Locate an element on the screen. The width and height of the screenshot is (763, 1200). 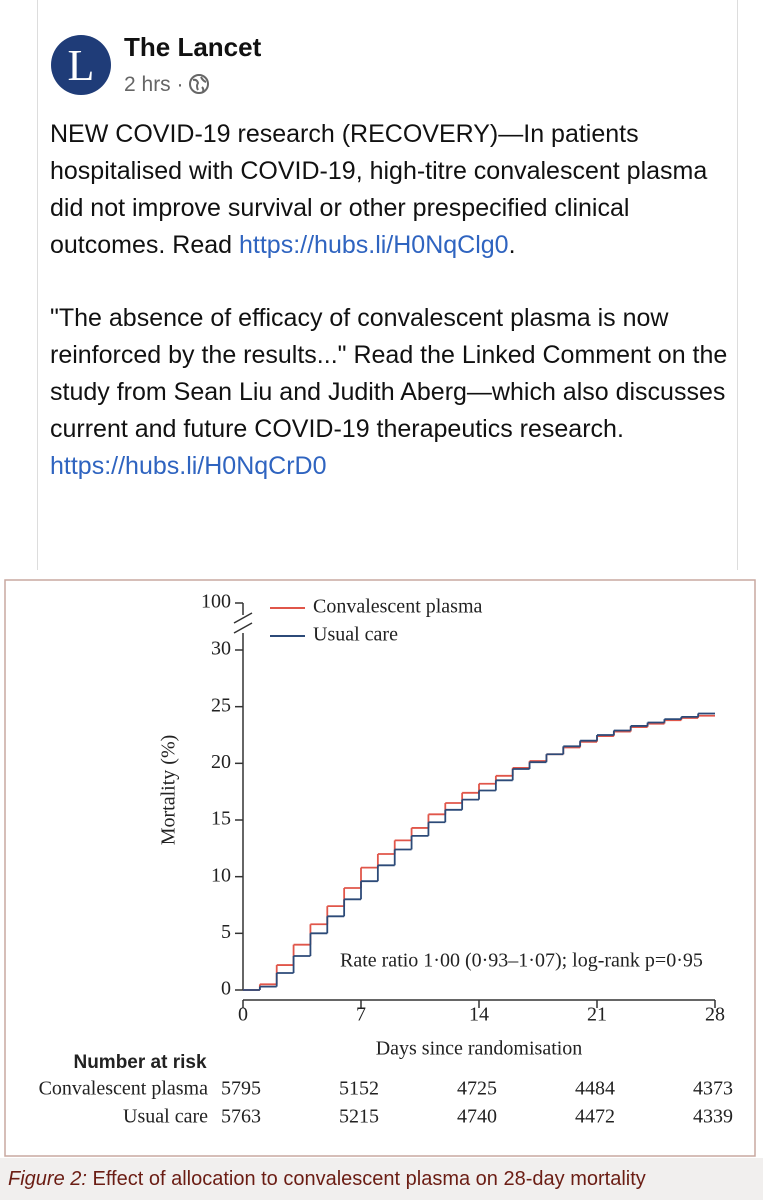
risk-row-name: Convalescent plasma is located at coordinates (124, 1089).